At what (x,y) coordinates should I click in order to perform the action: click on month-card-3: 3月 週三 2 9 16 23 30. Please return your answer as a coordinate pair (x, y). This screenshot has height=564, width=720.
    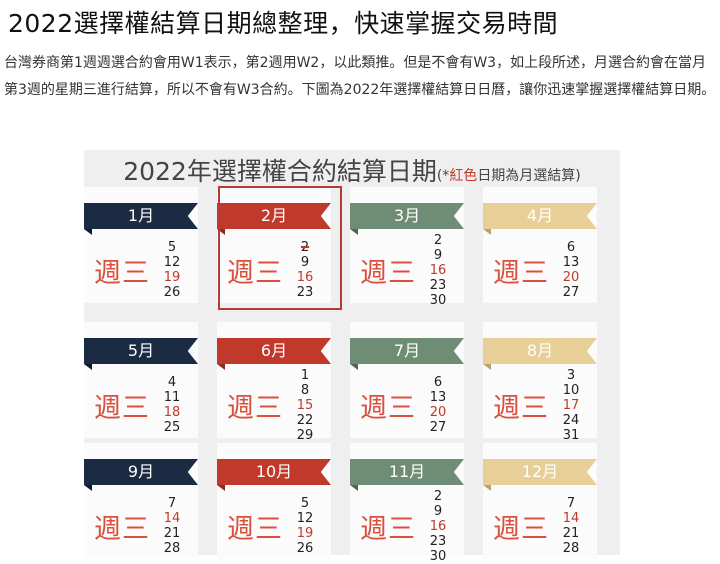
    Looking at the image, I should click on (407, 247).